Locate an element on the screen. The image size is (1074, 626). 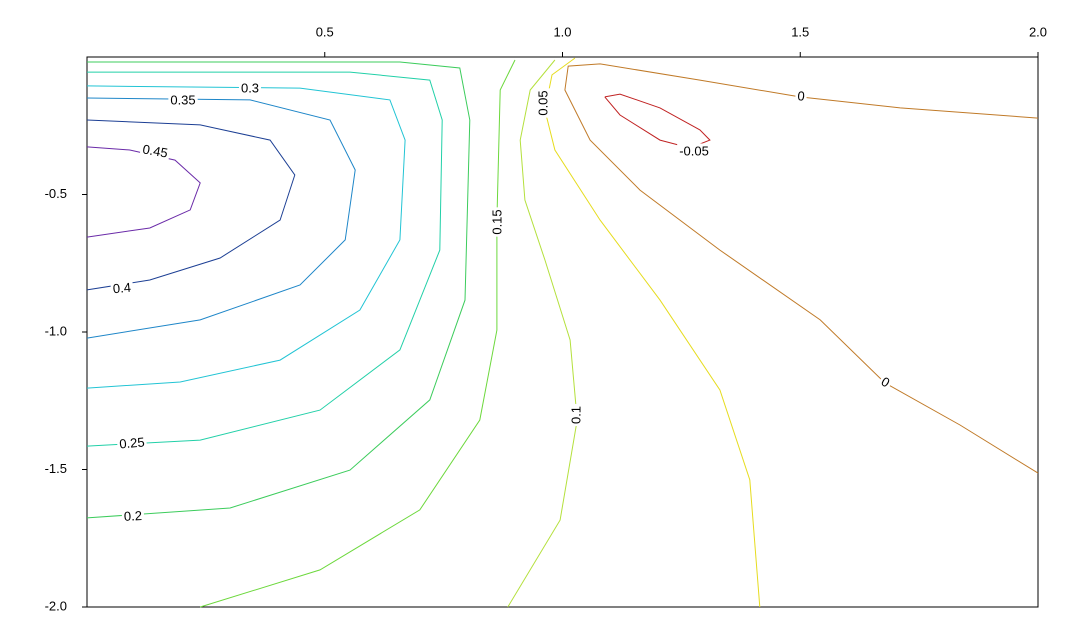
contour-label-group: 0.3 is located at coordinates (250, 88).